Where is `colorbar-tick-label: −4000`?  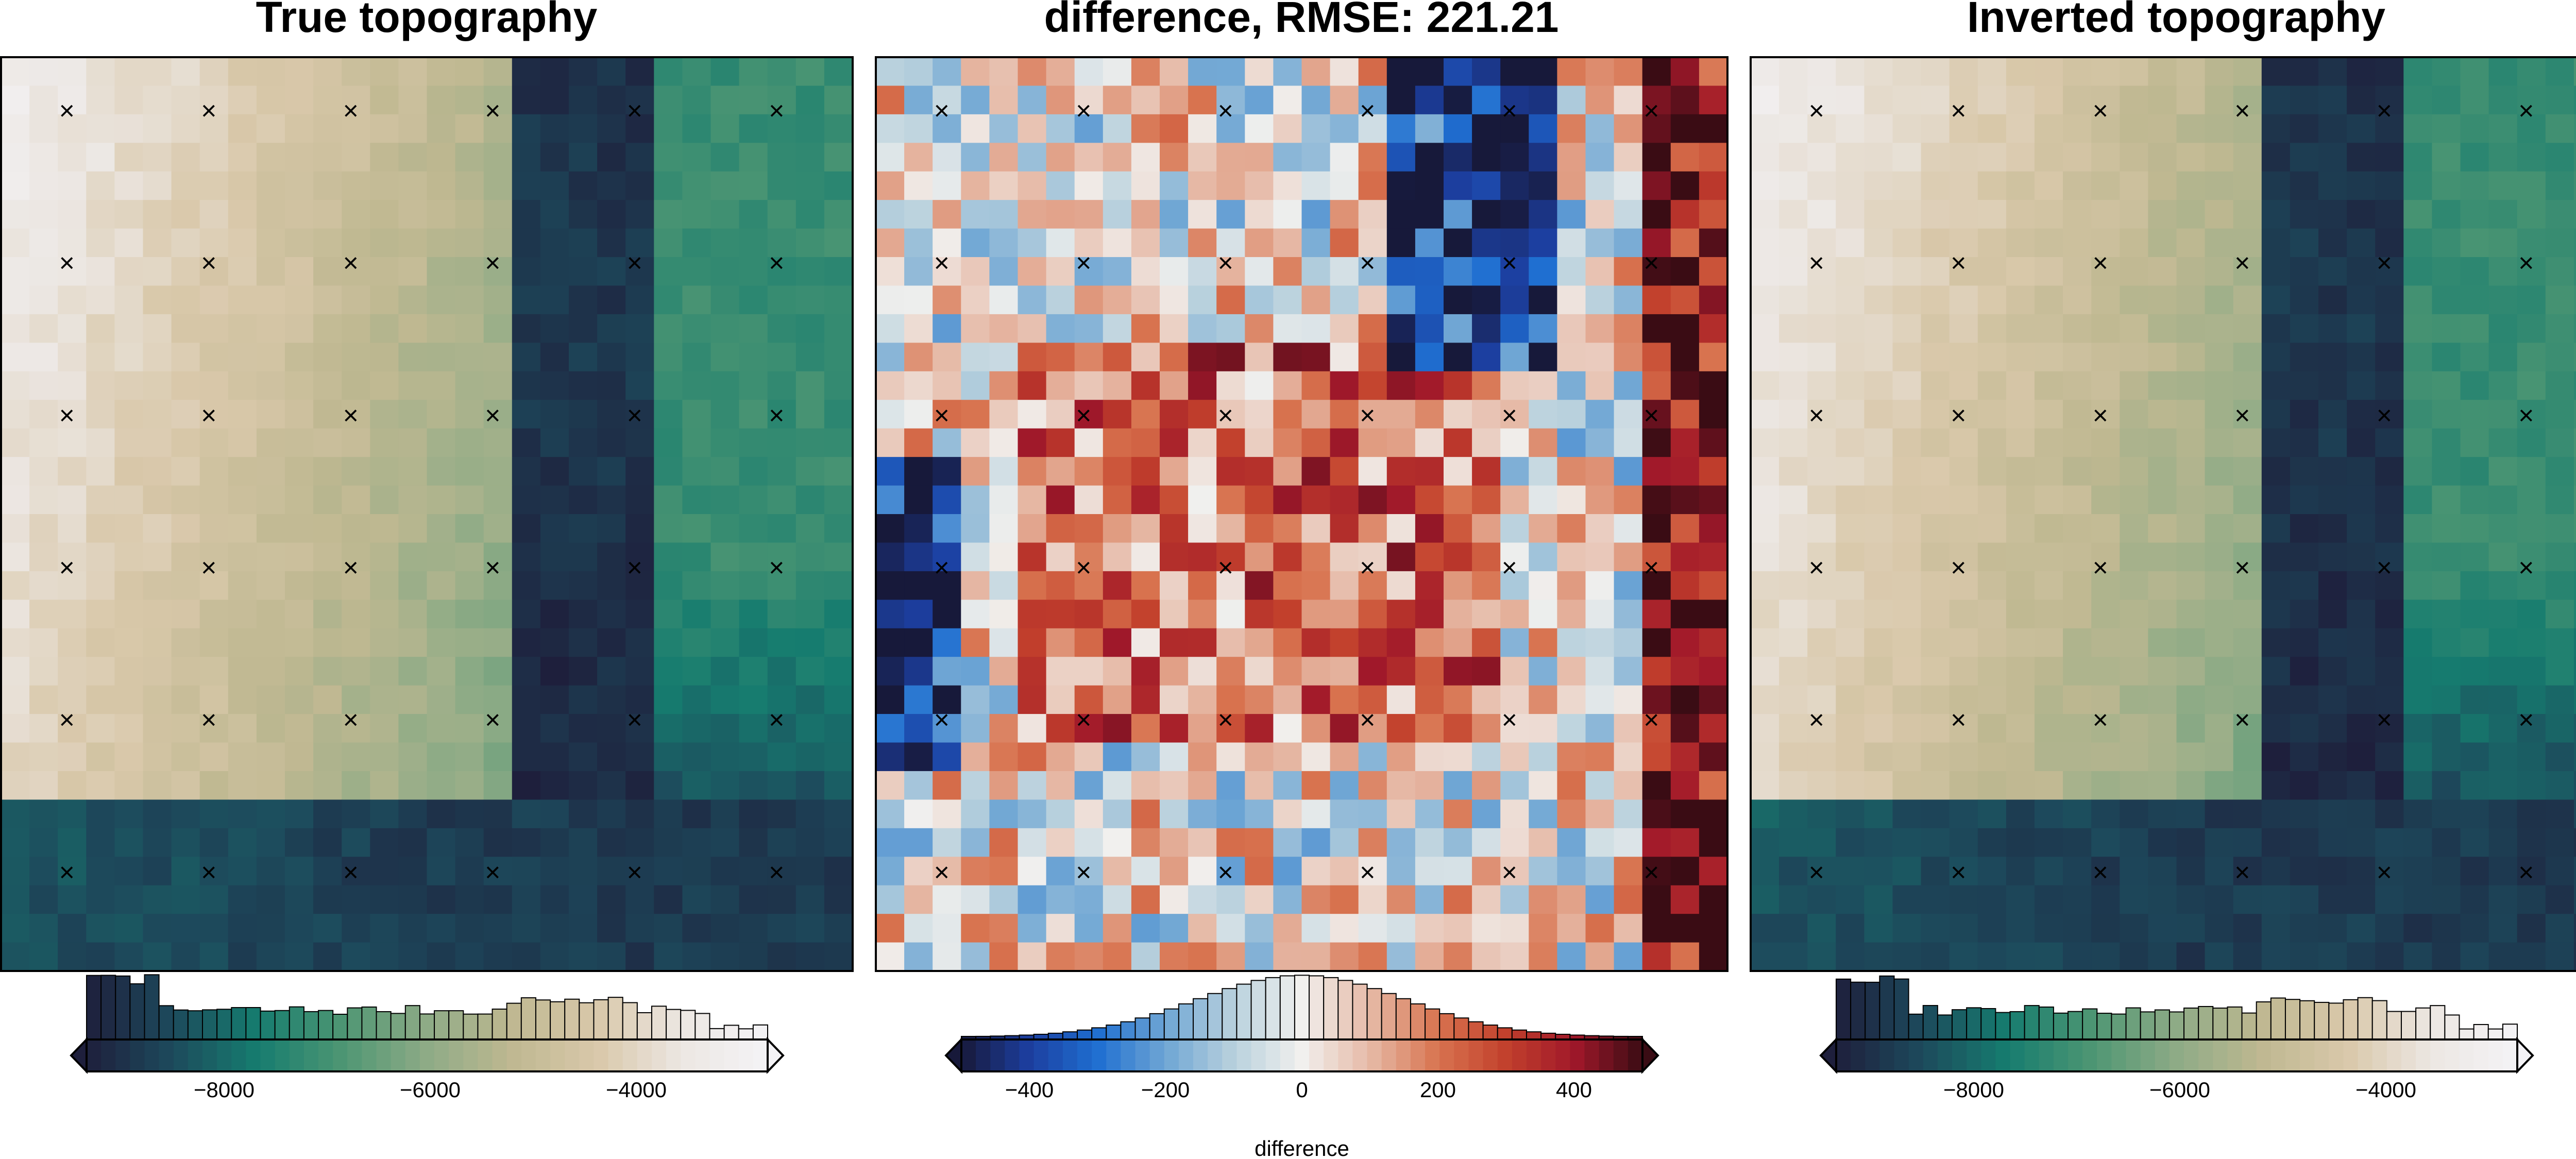
colorbar-tick-label: −4000 is located at coordinates (636, 1090).